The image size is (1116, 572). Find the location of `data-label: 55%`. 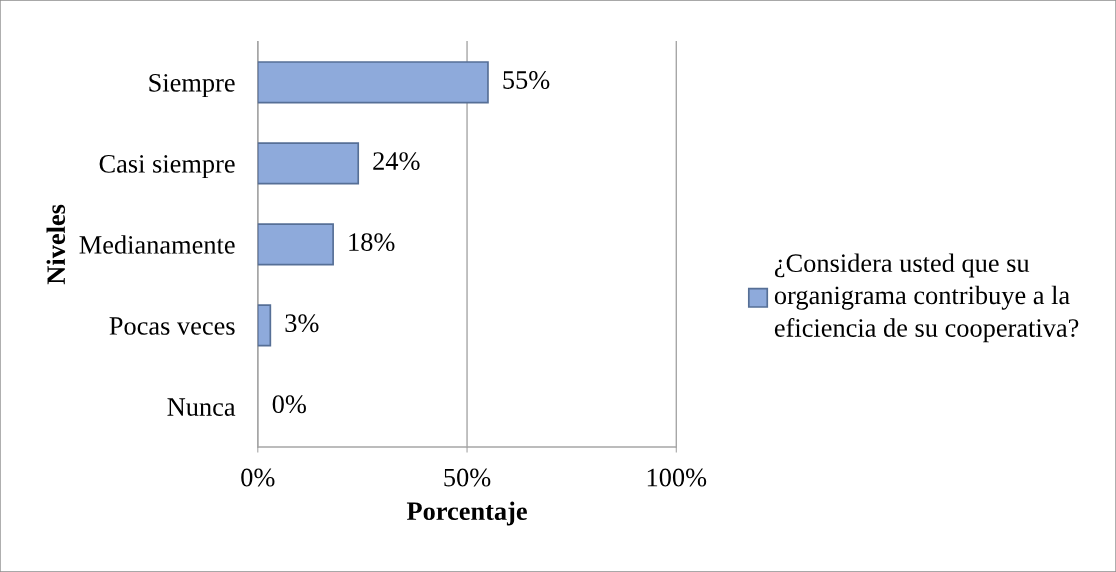

data-label: 55% is located at coordinates (526, 80).